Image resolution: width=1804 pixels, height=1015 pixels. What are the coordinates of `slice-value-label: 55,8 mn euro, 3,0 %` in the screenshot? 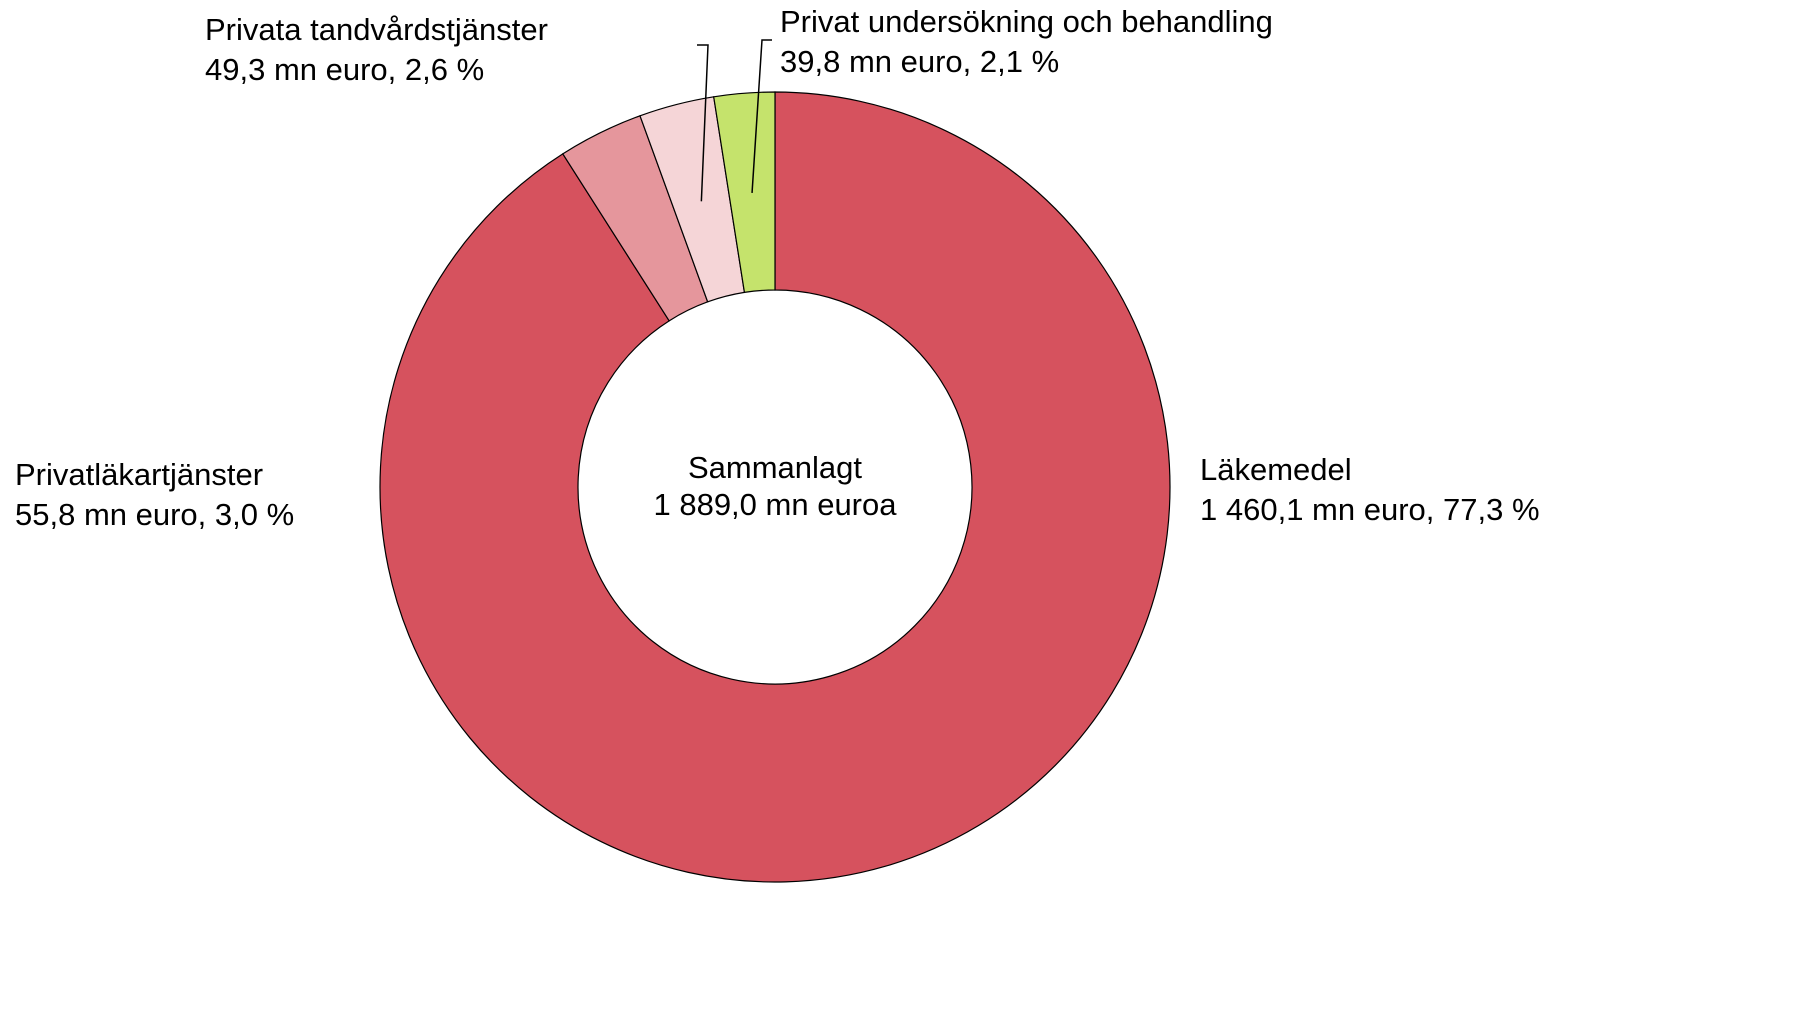 It's located at (154, 514).